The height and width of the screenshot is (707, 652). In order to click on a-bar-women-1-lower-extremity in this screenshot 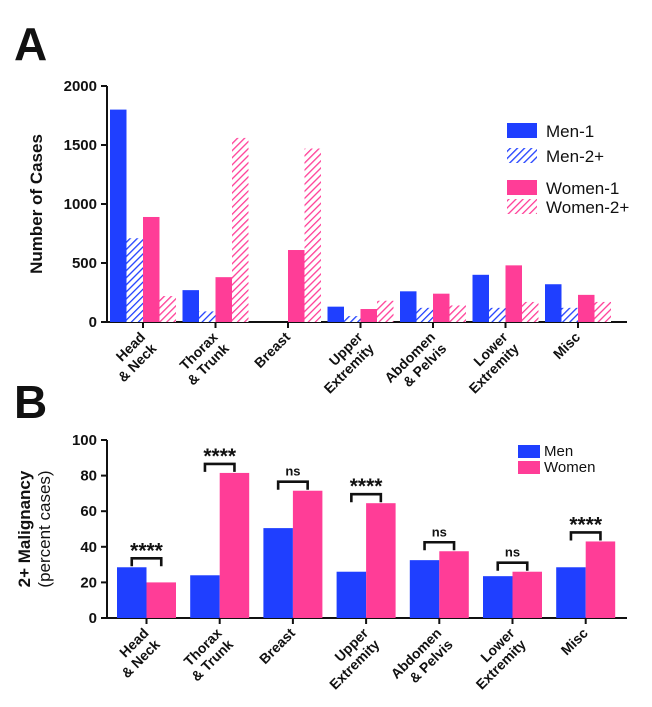, I will do `click(513, 293)`.